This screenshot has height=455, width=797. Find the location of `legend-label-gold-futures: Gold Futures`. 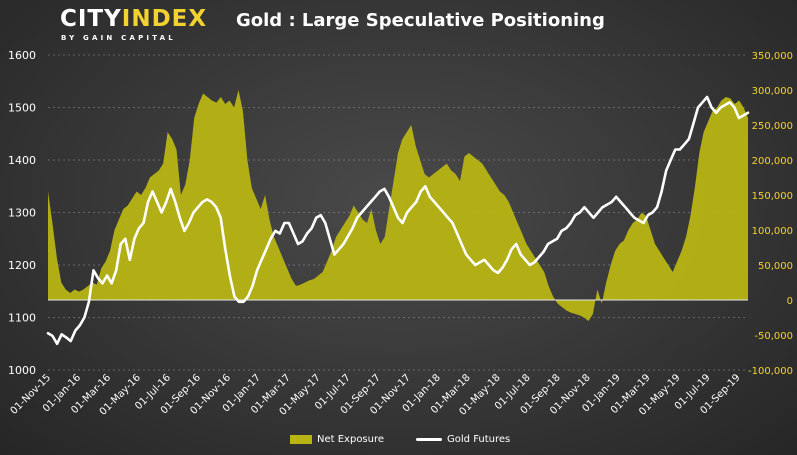

legend-label-gold-futures: Gold Futures is located at coordinates (479, 439).